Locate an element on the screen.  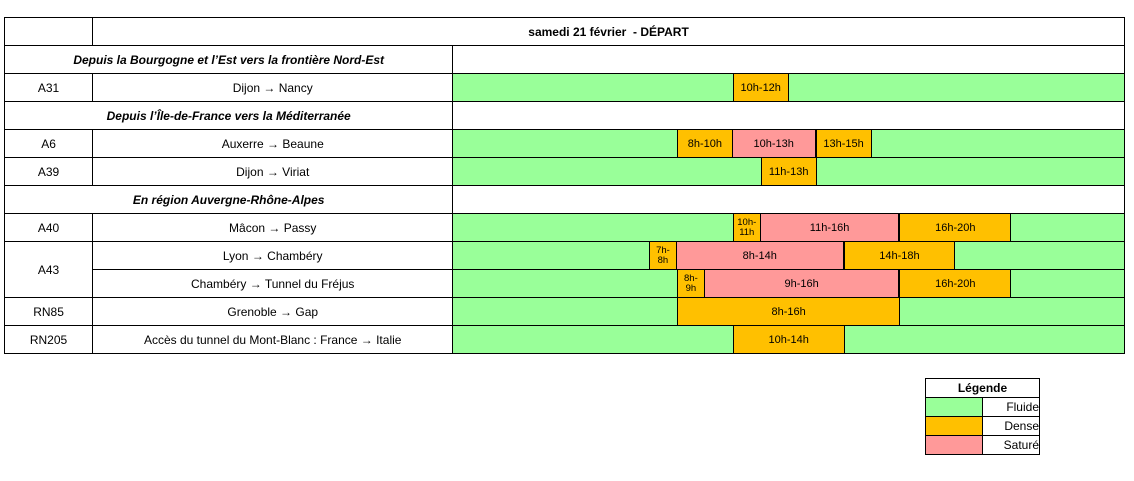
traffic-band-dense: 13h-15h is located at coordinates (843, 143).